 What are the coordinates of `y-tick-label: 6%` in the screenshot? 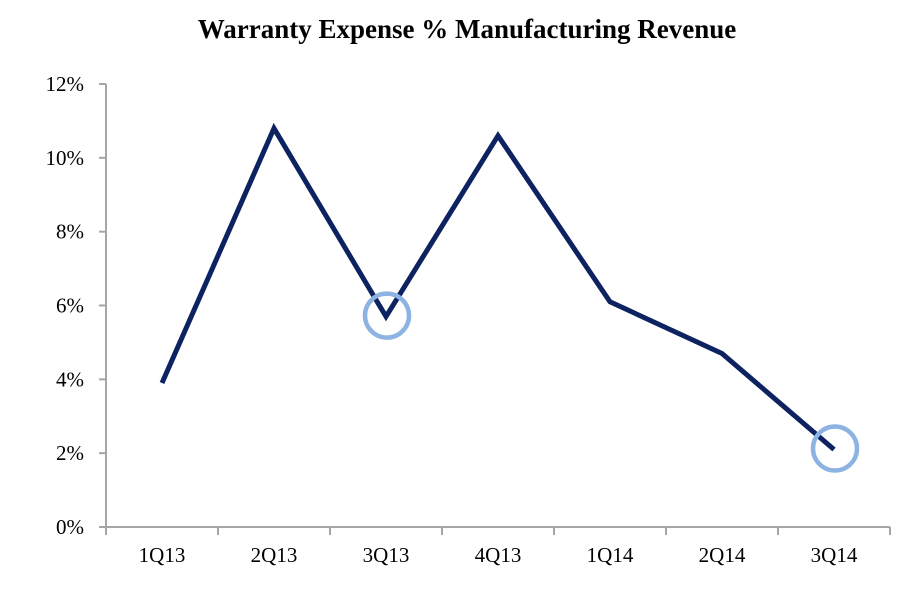 It's located at (70, 306).